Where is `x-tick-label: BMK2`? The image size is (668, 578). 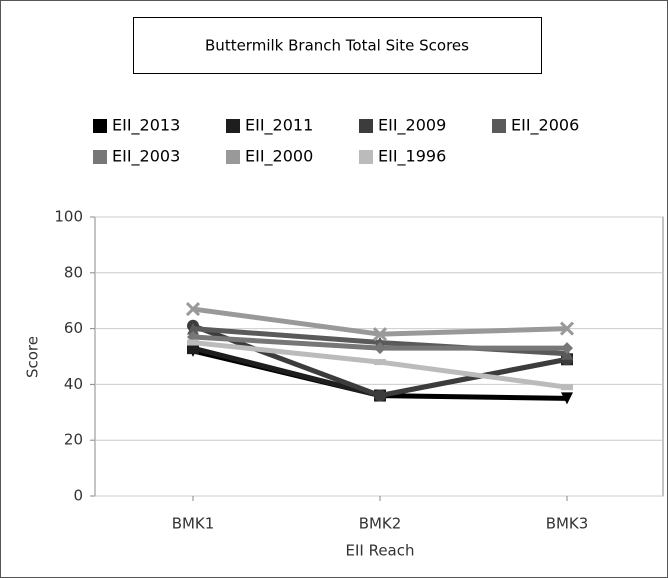
x-tick-label: BMK2 is located at coordinates (380, 524).